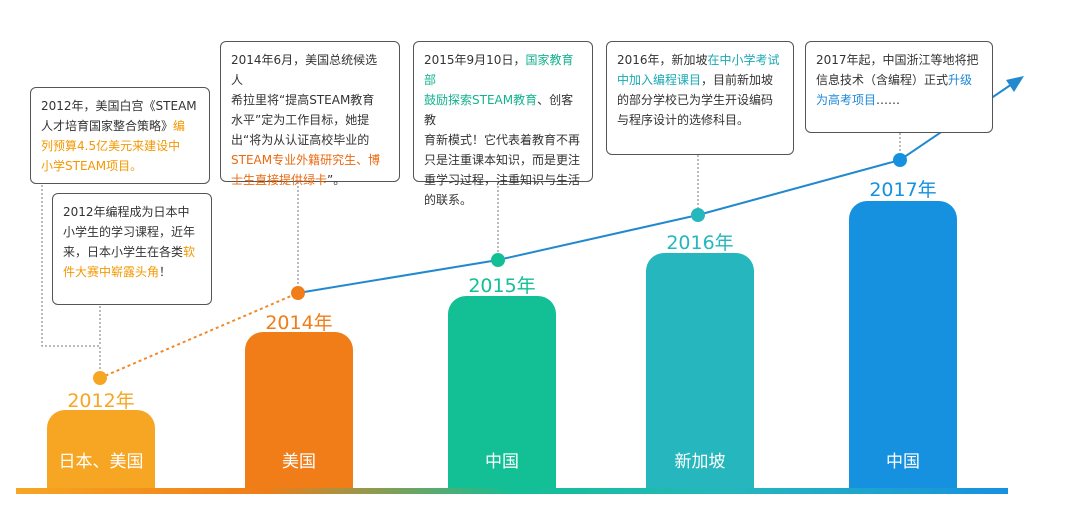  Describe the element at coordinates (101, 462) in the screenshot. I see `country-label-2012: 日本、美国` at that location.